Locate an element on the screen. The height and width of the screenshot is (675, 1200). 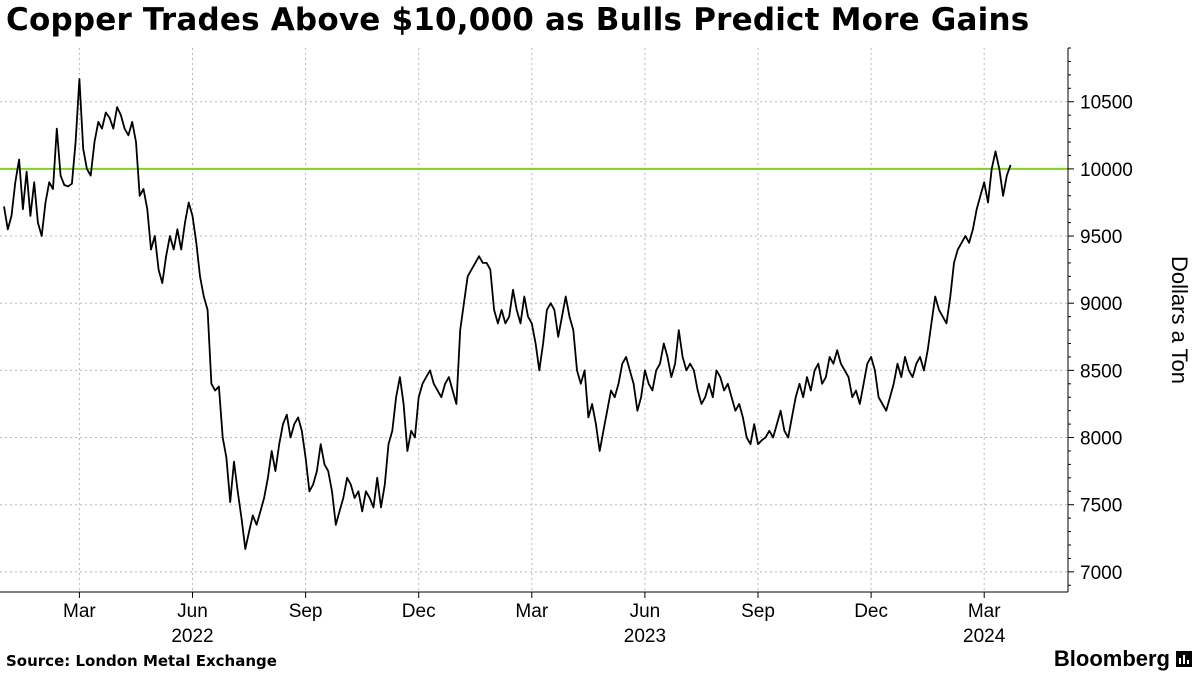
source-note: Source: London Metal Exchange is located at coordinates (141, 661).